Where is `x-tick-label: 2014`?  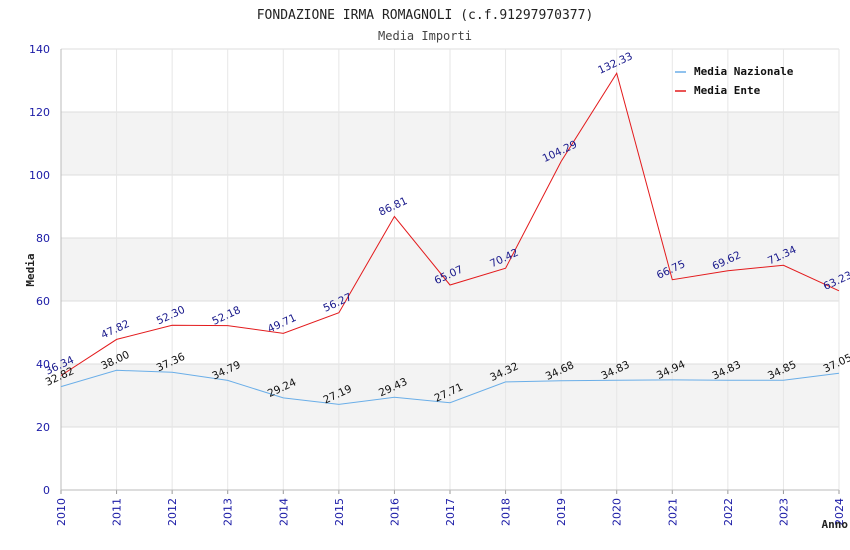
x-tick-label: 2014 is located at coordinates (283, 512).